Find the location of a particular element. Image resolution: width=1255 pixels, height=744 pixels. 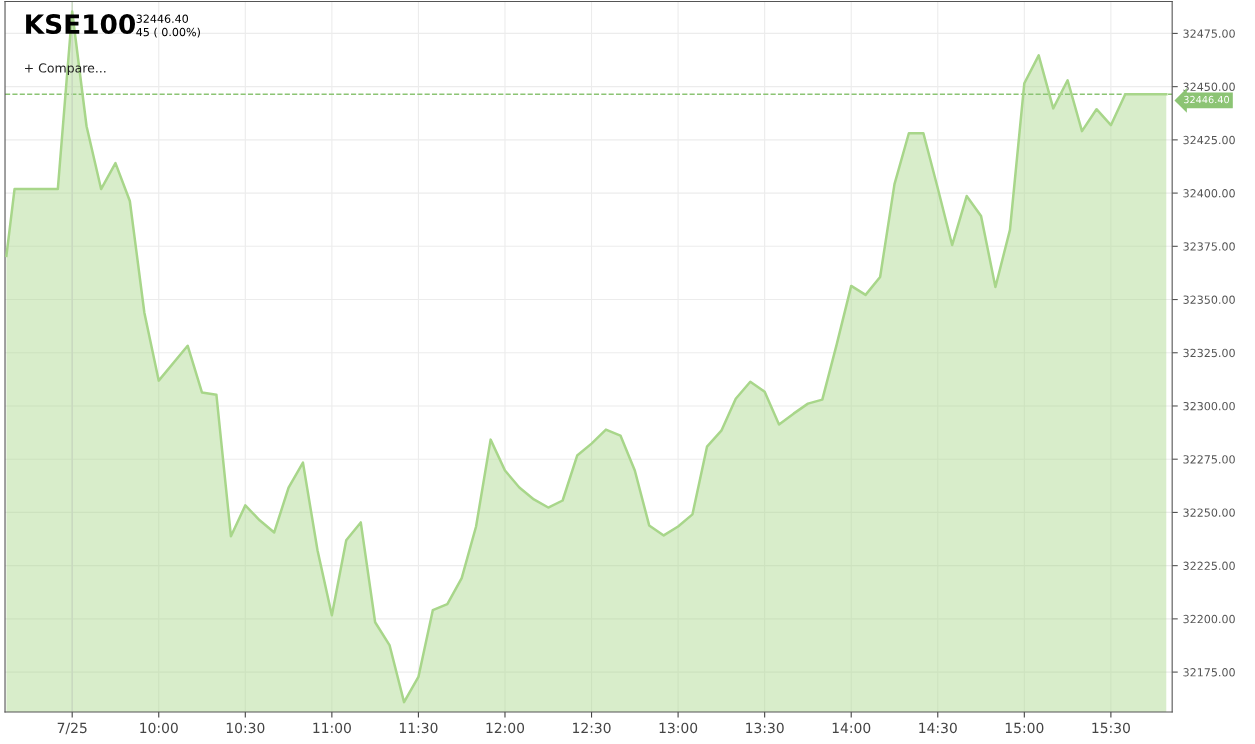

x-tick-label: 12:30 is located at coordinates (592, 728).